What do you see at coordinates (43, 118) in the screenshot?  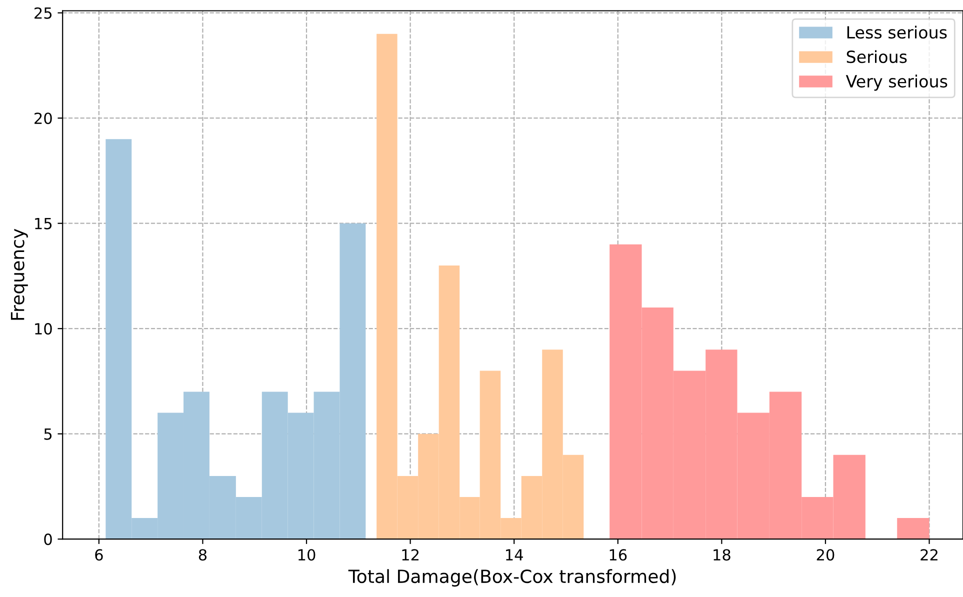 I see `y-tick-label: 20` at bounding box center [43, 118].